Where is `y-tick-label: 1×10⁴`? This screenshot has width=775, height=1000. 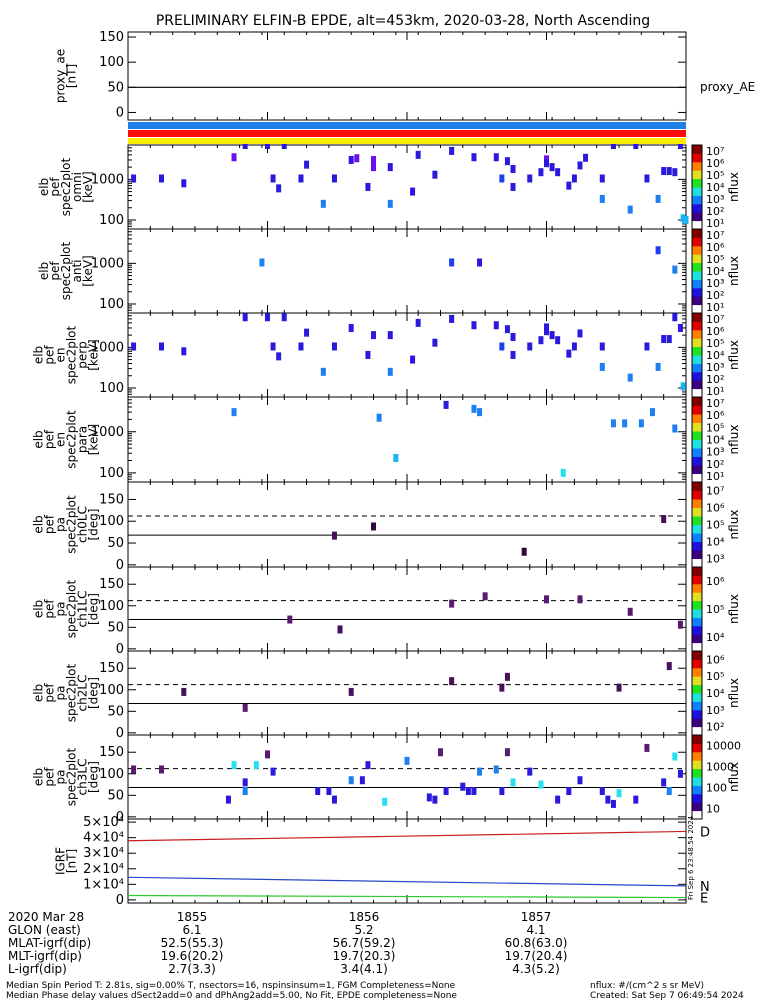
y-tick-label: 1×10⁴ is located at coordinates (103, 884).